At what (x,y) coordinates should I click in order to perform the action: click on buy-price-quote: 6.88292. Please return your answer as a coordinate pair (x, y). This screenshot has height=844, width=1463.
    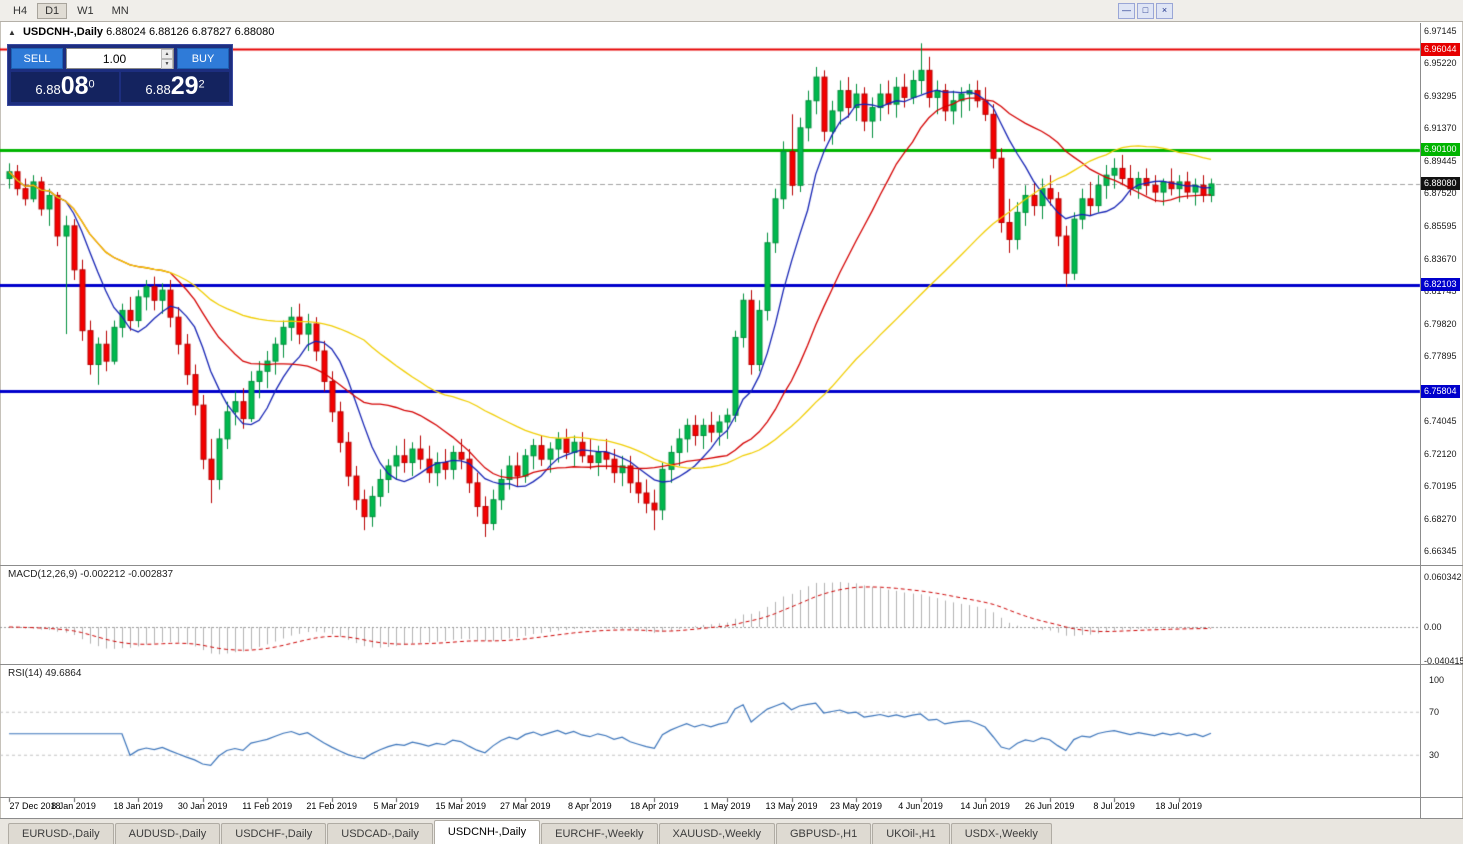
    Looking at the image, I should click on (175, 87).